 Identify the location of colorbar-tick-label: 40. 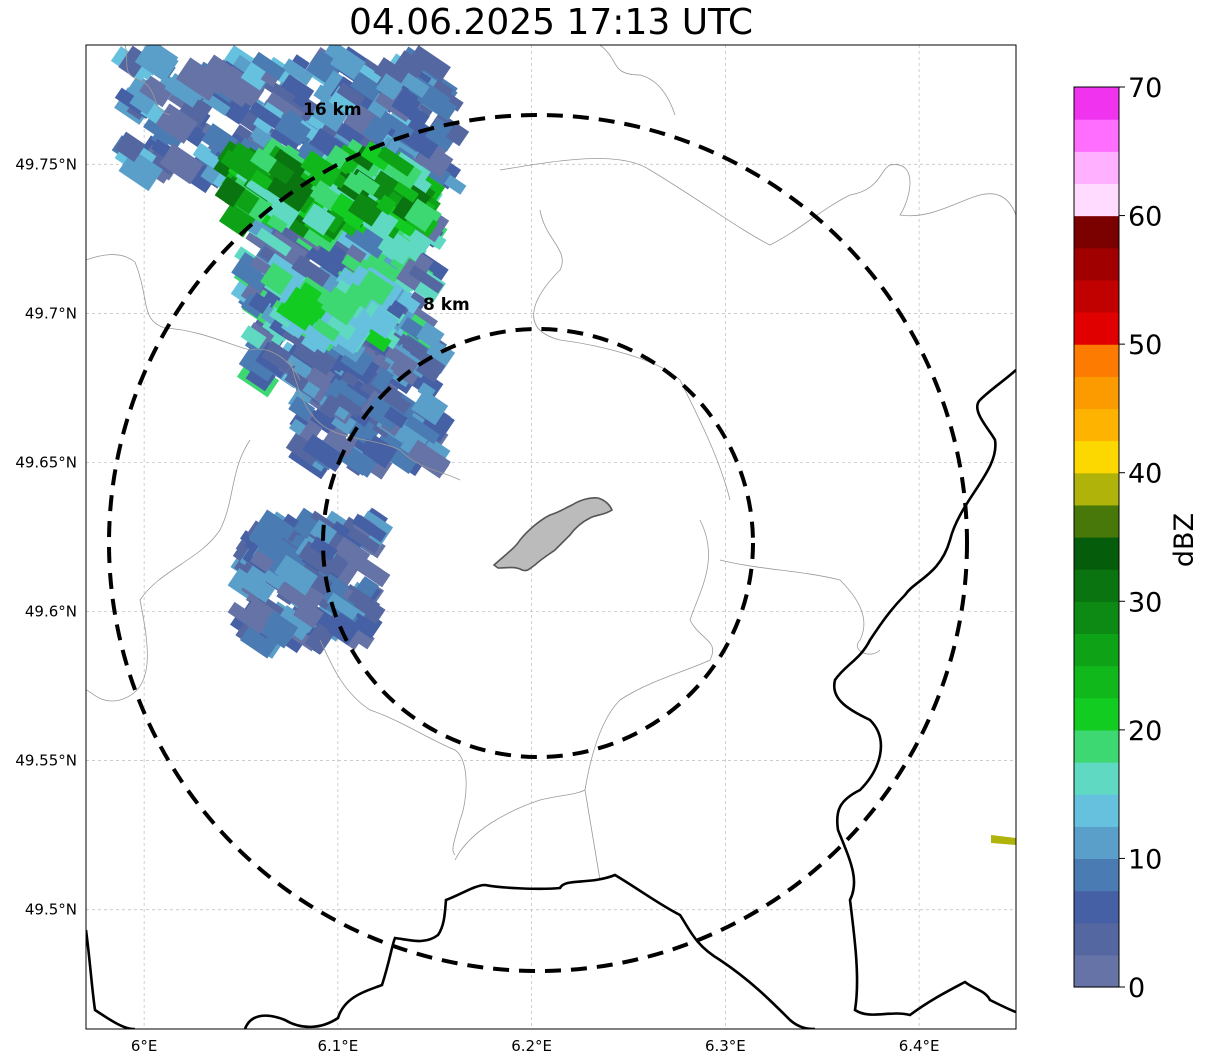
(1145, 474).